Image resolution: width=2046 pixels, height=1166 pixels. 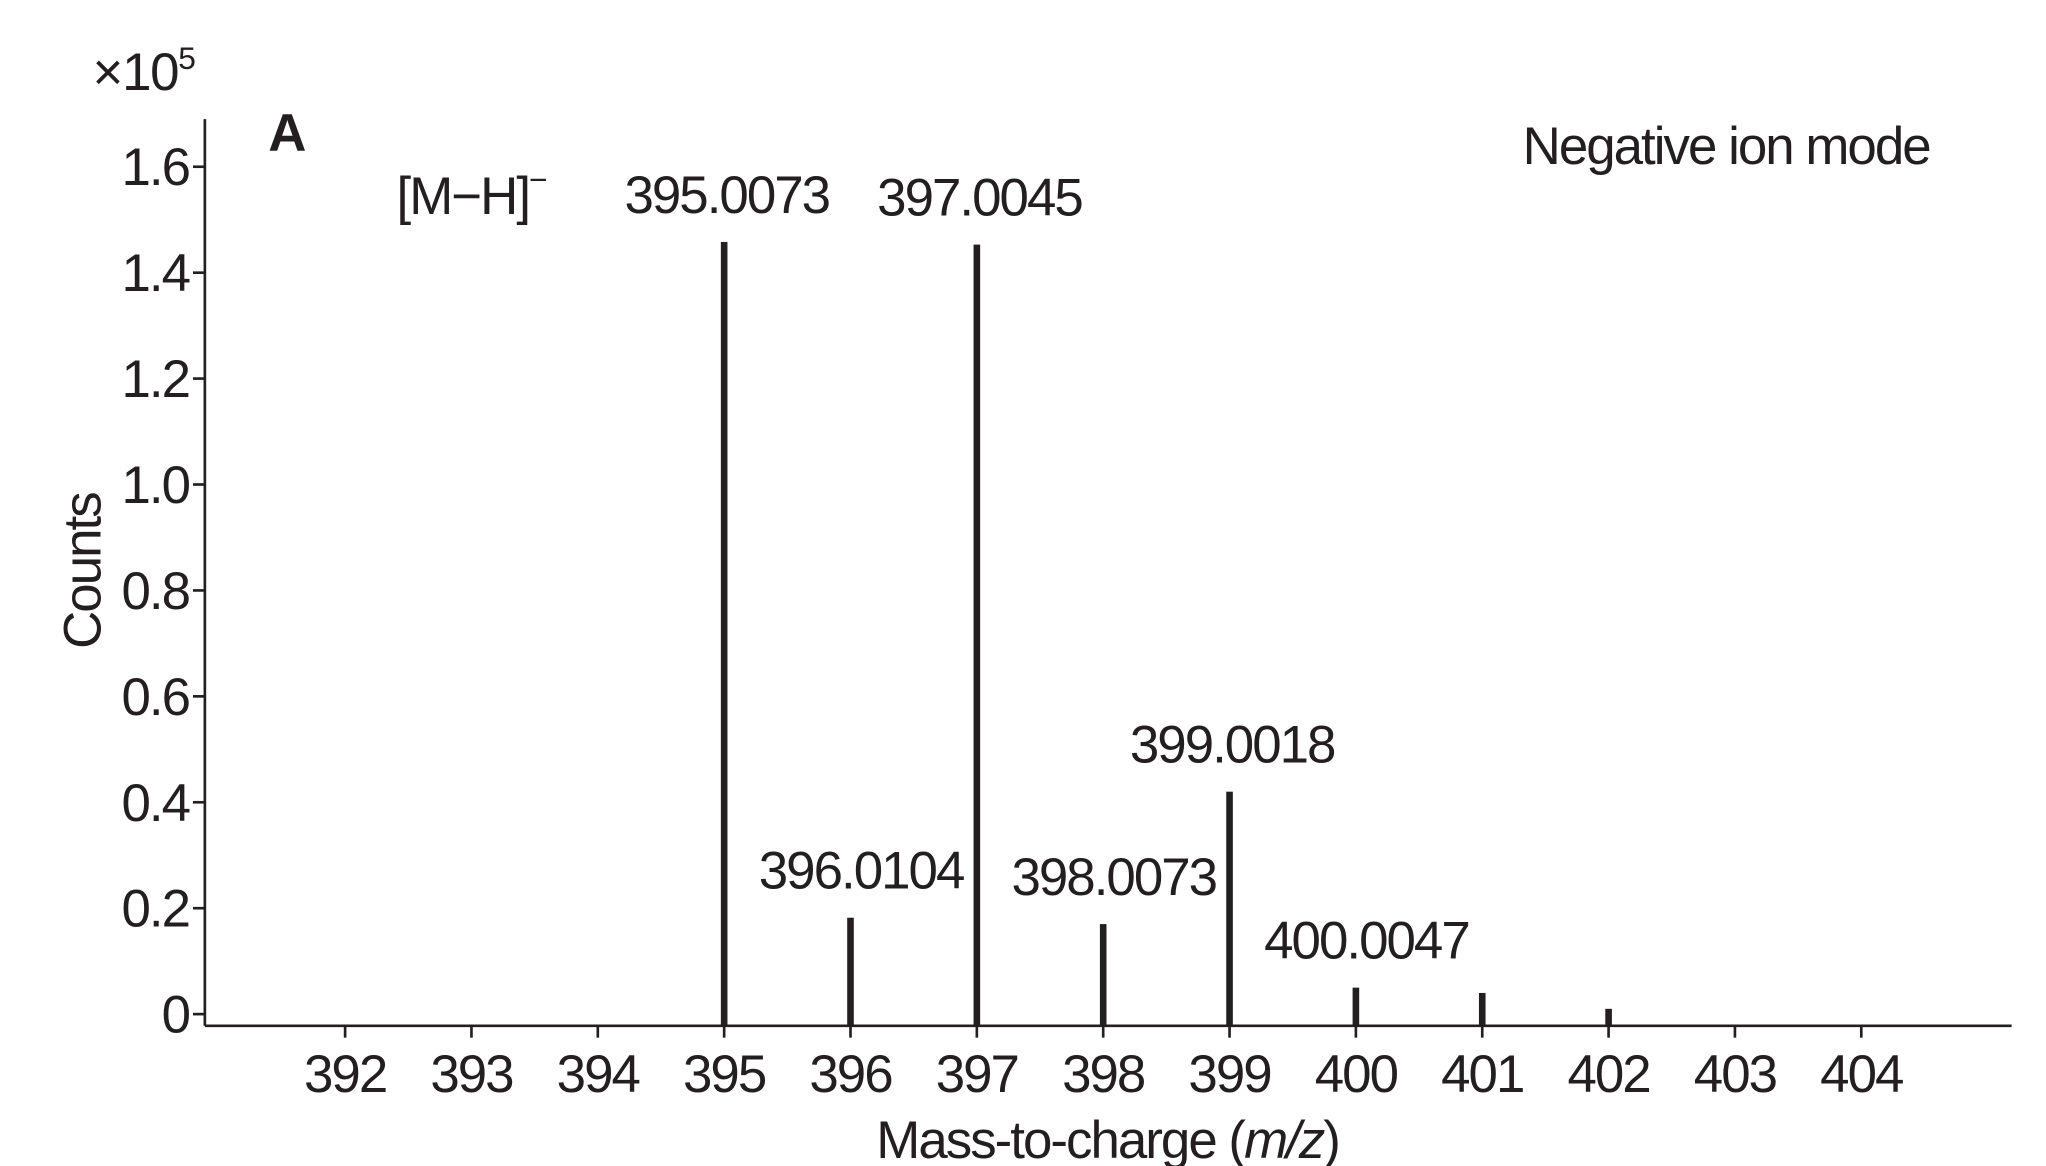 What do you see at coordinates (1727, 146) in the screenshot?
I see `mode-label: Negative ion mode` at bounding box center [1727, 146].